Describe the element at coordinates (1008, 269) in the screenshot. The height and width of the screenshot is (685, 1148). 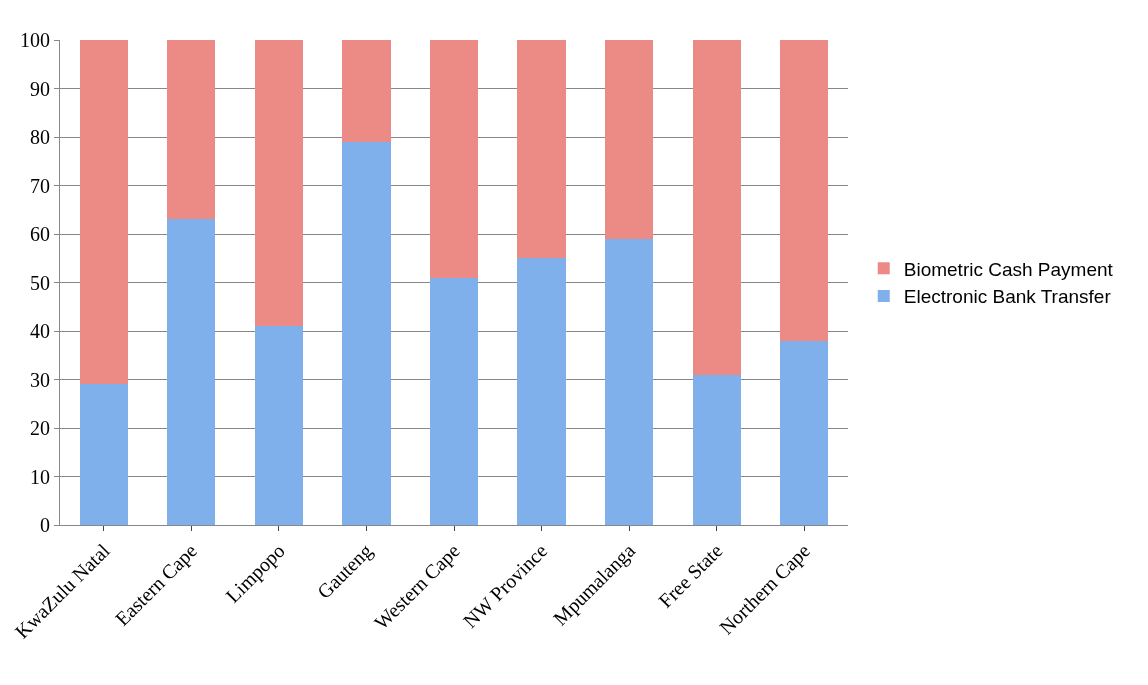
I see `legend-label: Biometric Cash Payment` at that location.